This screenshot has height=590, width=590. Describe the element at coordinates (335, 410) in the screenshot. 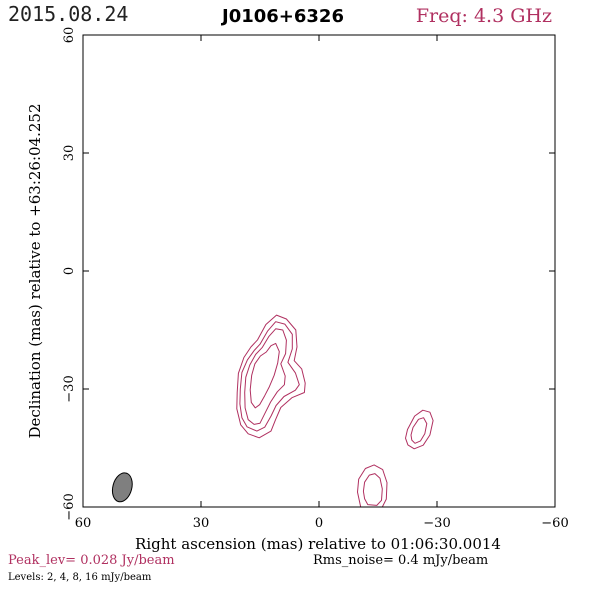

I see `contour-layer` at that location.